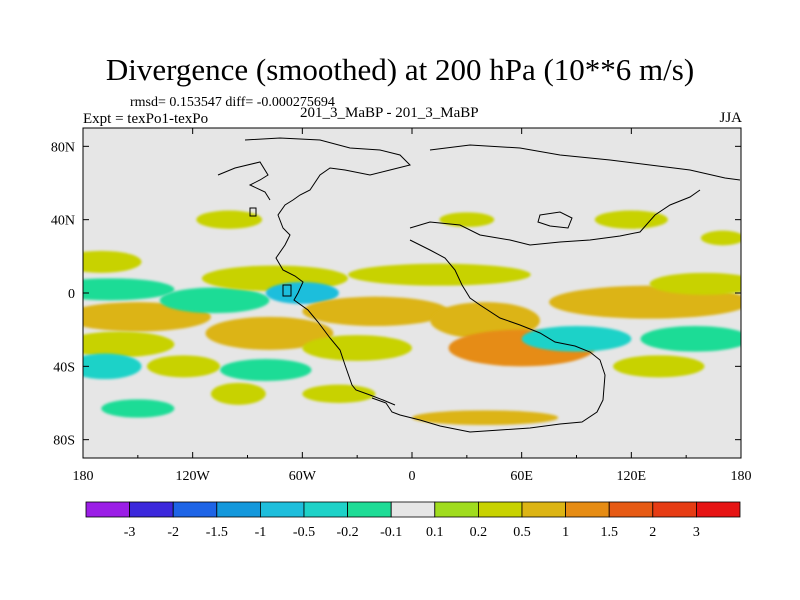 This screenshot has height=600, width=800. Describe the element at coordinates (64, 441) in the screenshot. I see `y-tick-label: 80S` at that location.